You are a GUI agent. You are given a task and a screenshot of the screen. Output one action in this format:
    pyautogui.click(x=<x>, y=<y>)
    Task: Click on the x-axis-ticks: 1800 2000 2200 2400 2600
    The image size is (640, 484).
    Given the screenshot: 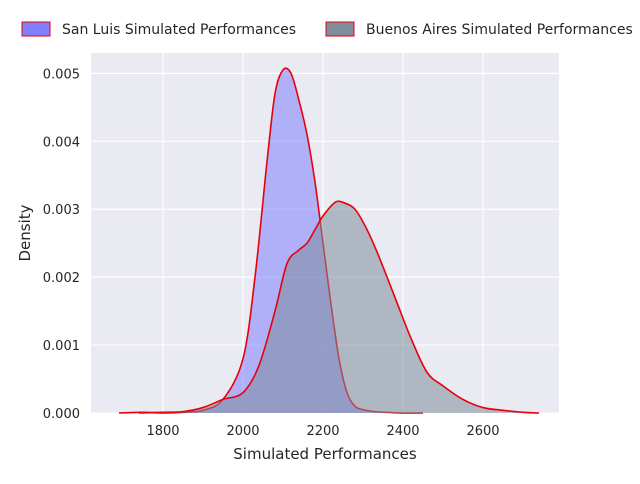 What is the action you would take?
    pyautogui.click(x=322, y=431)
    